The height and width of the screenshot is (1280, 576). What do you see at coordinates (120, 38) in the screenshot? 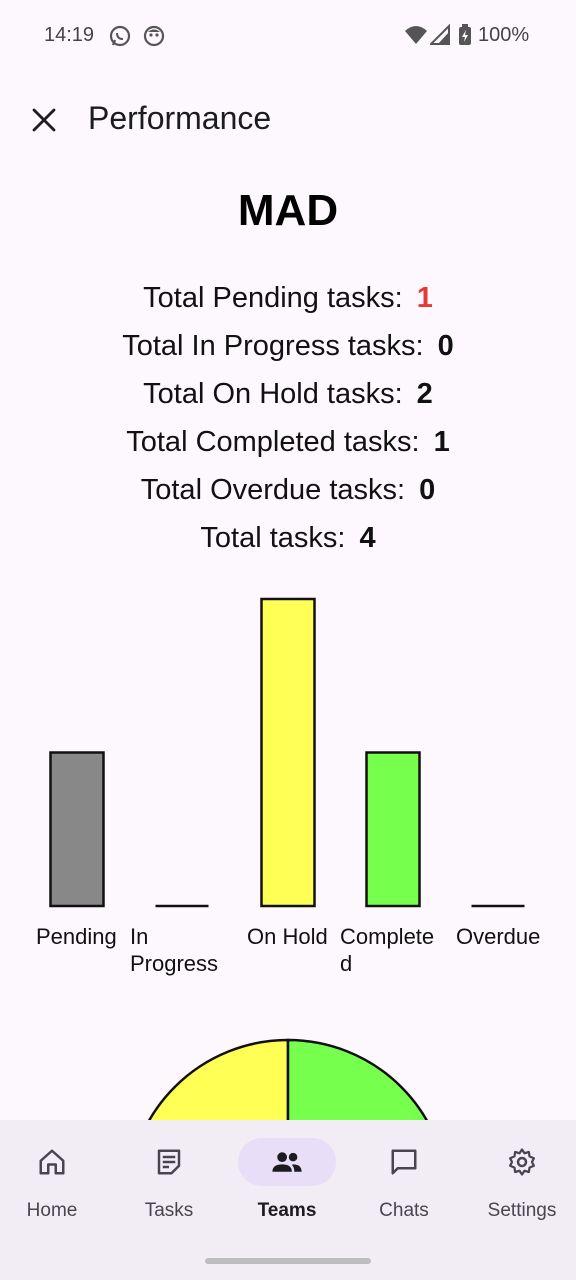
I see `whatsapp-icon` at bounding box center [120, 38].